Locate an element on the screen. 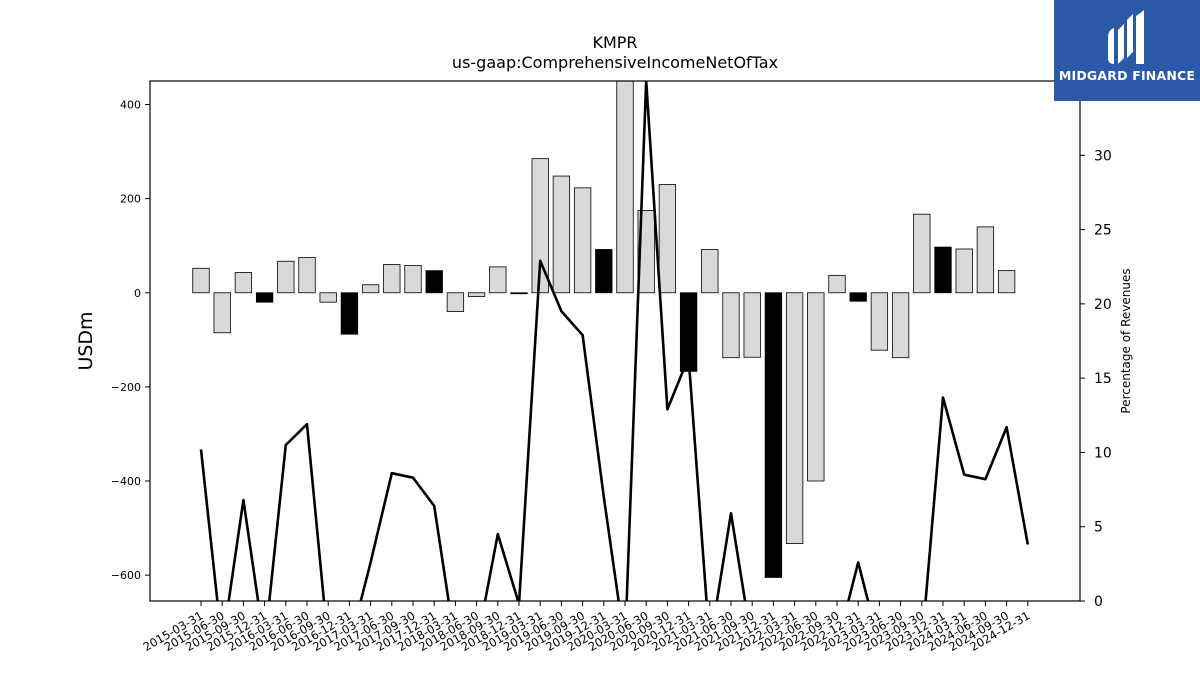  y-axis: −600 −400 −200 0 200 400 is located at coordinates (130, 340).